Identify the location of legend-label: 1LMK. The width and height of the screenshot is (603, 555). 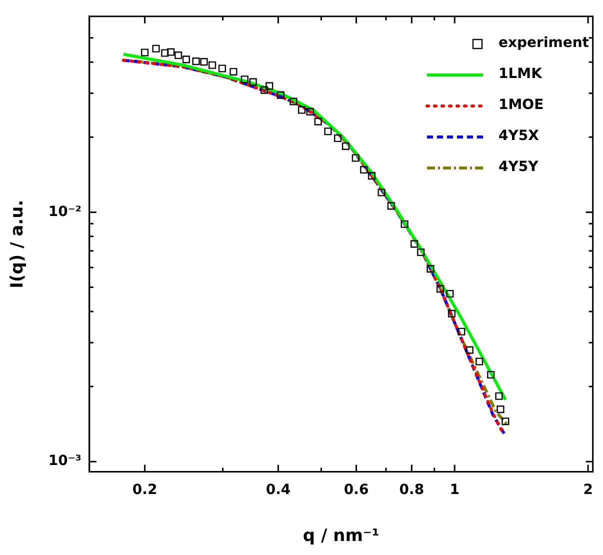
(520, 74).